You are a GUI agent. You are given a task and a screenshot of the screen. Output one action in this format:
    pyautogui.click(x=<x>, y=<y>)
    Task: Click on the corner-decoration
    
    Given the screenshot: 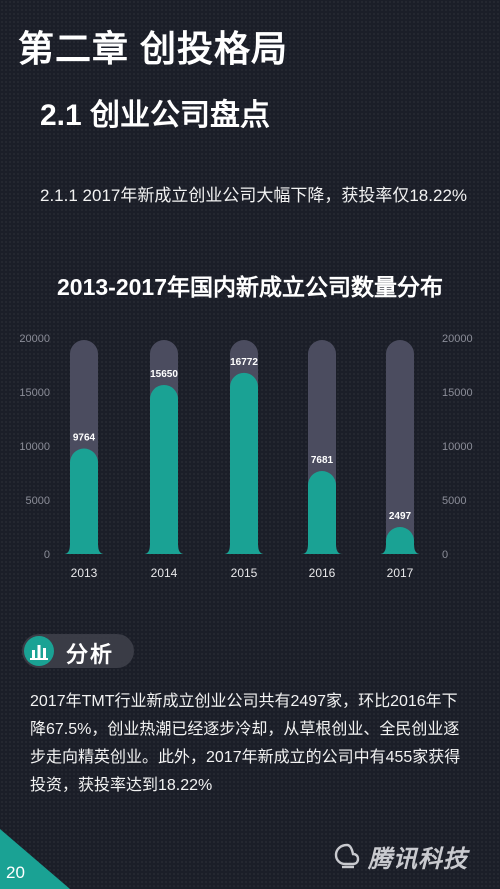 What is the action you would take?
    pyautogui.click(x=35, y=859)
    